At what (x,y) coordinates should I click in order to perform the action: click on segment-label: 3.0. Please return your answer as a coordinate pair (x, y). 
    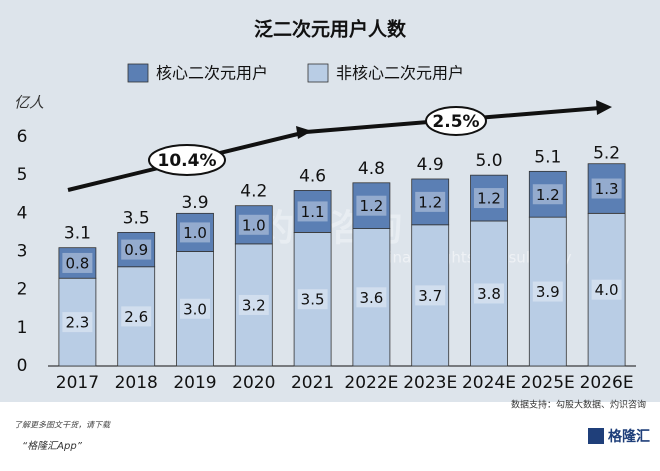
    Looking at the image, I should click on (195, 309).